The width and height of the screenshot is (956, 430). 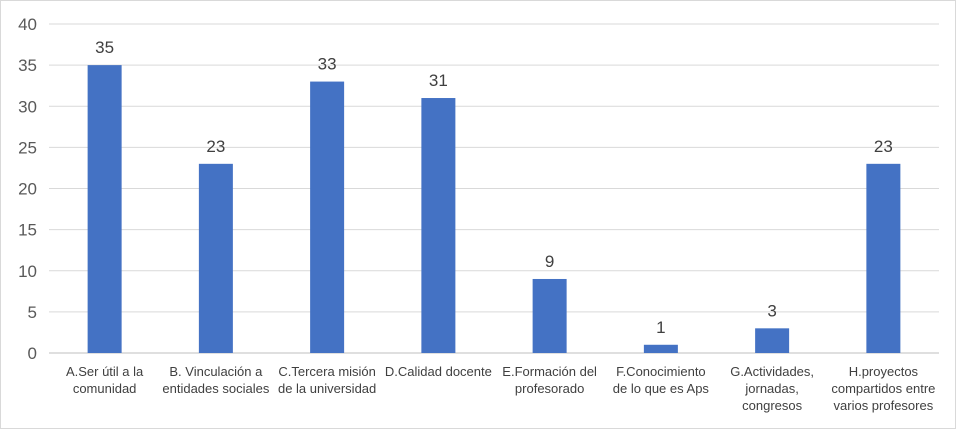 What do you see at coordinates (327, 64) in the screenshot?
I see `data-label: 33` at bounding box center [327, 64].